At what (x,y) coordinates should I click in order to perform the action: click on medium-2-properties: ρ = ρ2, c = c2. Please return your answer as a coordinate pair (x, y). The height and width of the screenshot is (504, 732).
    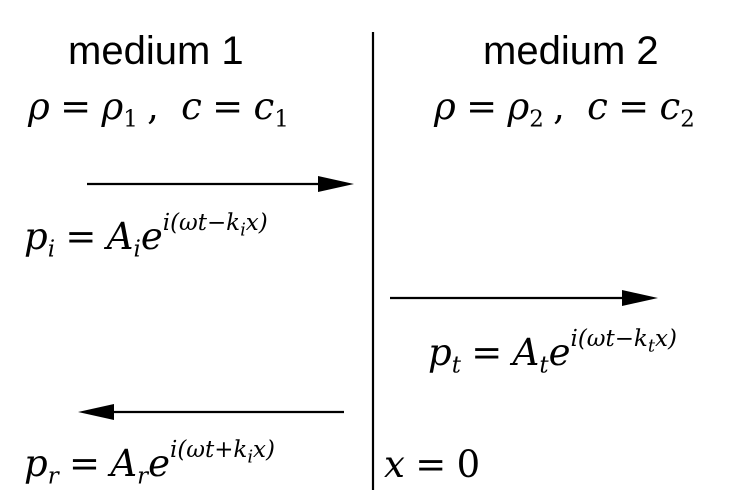
    Looking at the image, I should click on (564, 109).